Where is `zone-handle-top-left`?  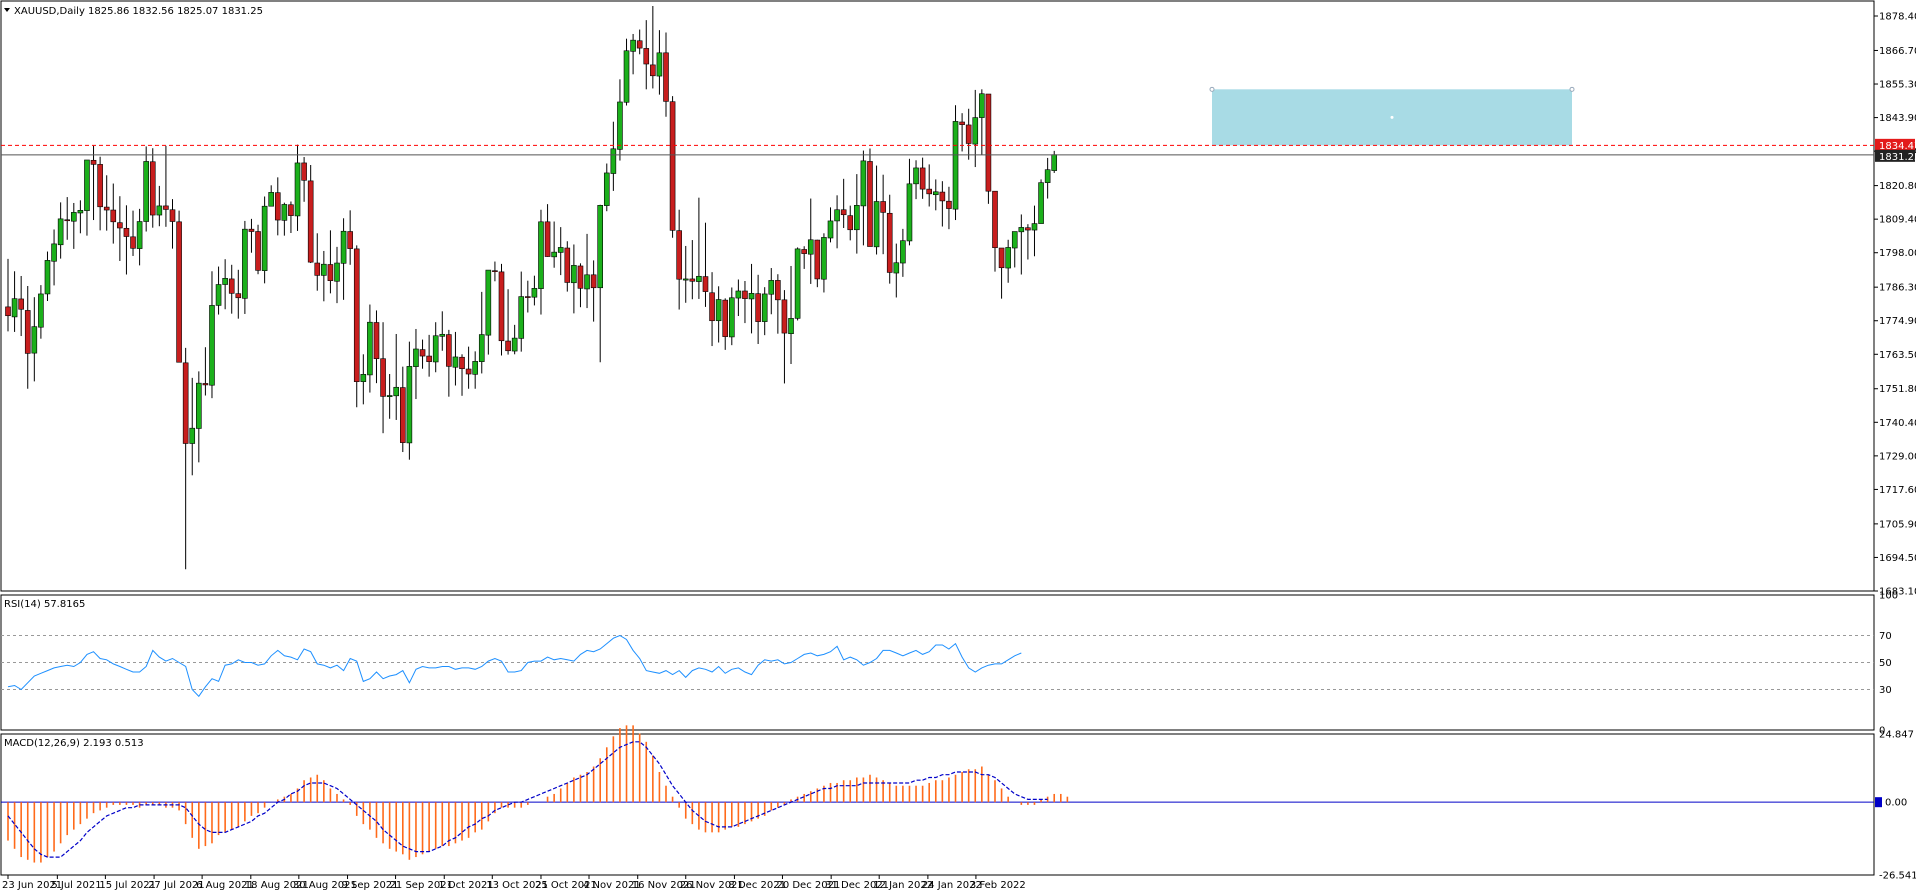 zone-handle-top-left is located at coordinates (1212, 89).